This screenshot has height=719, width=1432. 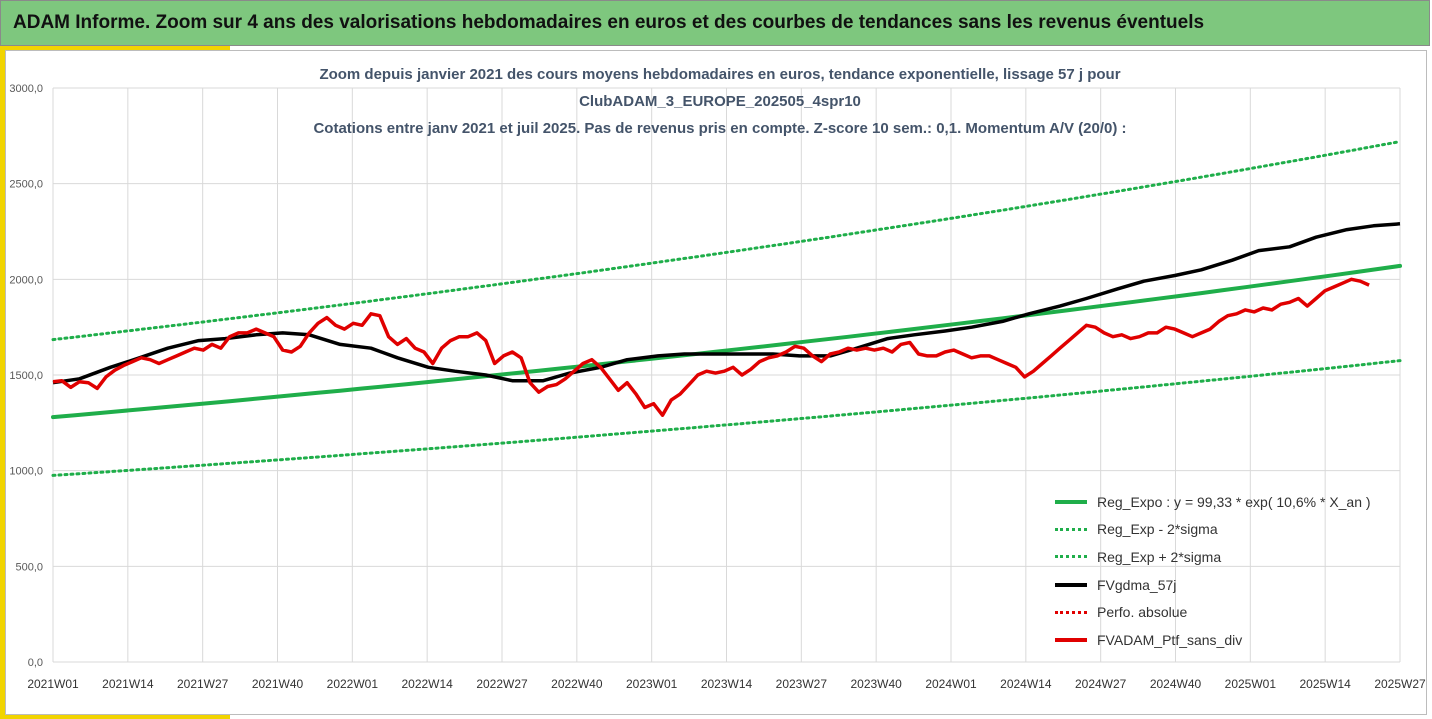 What do you see at coordinates (278, 684) in the screenshot?
I see `x-tick-label: 2021W40` at bounding box center [278, 684].